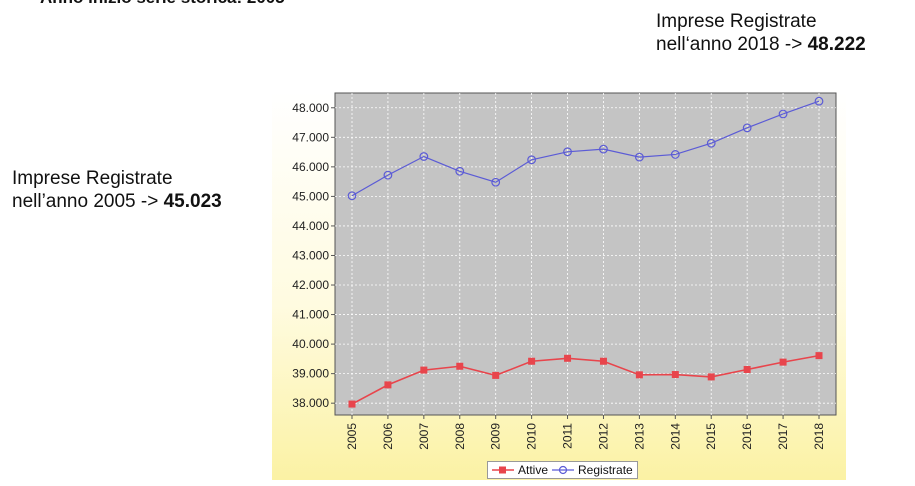 Image resolution: width=915 pixels, height=486 pixels. I want to click on y-tick-label: 40.000, so click(310, 344).